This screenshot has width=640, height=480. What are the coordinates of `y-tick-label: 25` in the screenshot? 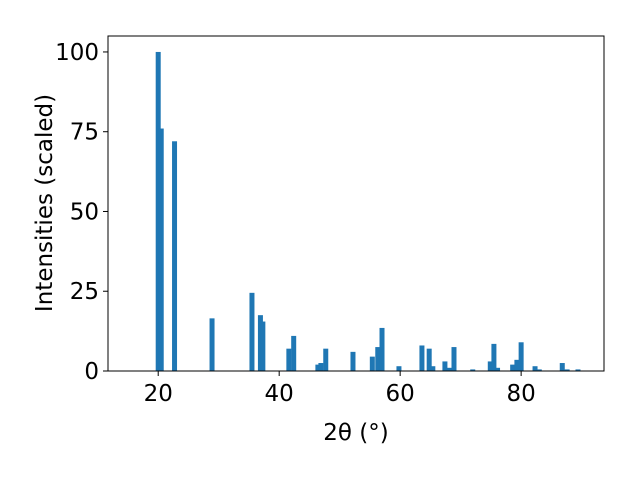 It's located at (84, 292).